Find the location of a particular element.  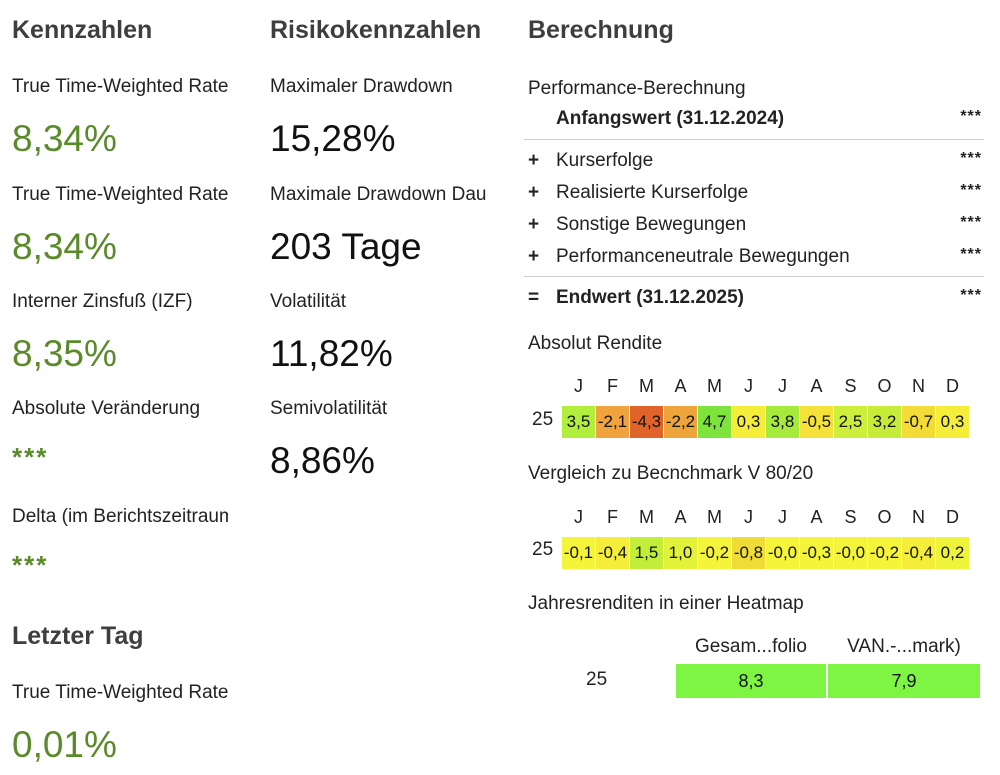

heatmap-cell: -0,5 is located at coordinates (816, 422).